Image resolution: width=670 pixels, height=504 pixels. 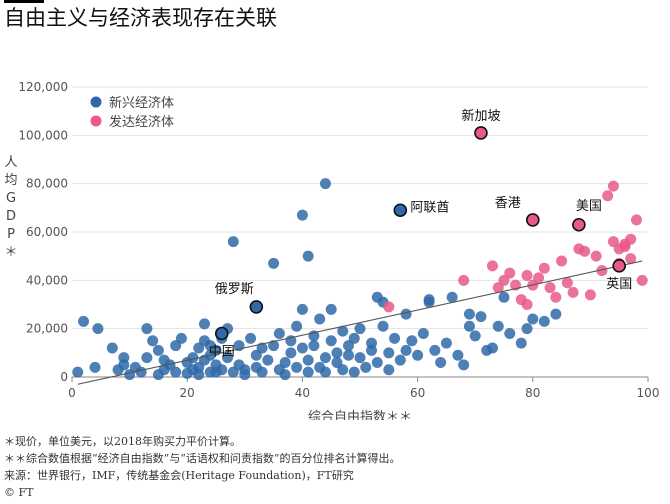 I want to click on x-axis-title: 综合自由指数＊＊, so click(x=360, y=415).